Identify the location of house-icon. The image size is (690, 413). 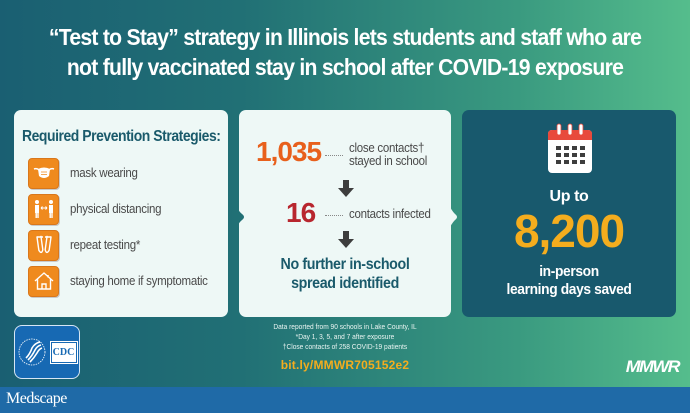
(43, 281).